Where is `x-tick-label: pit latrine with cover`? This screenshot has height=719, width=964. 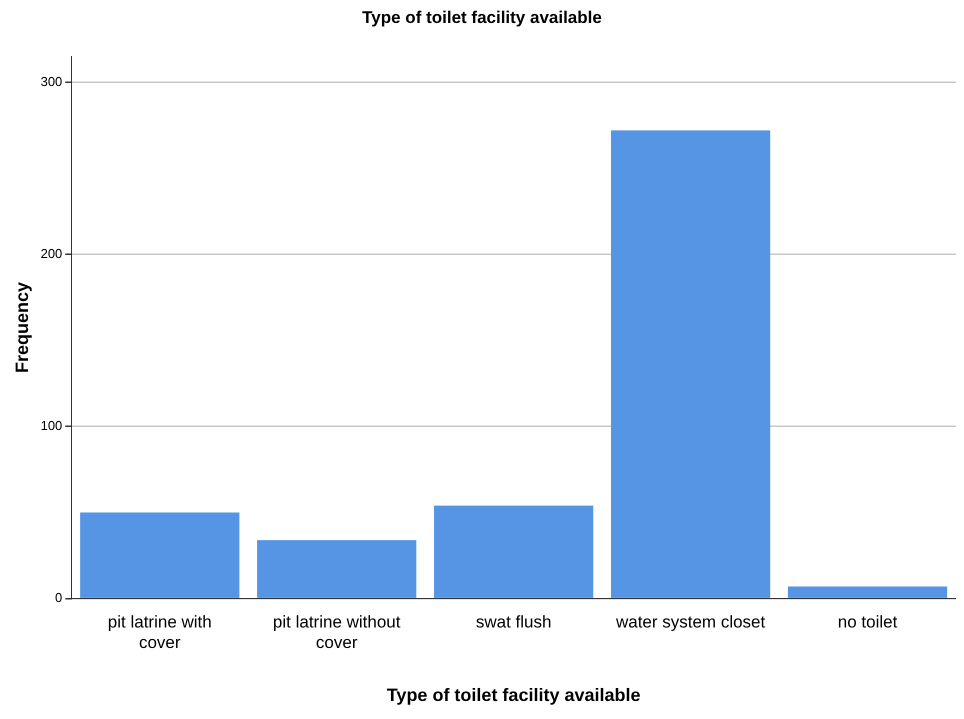 x-tick-label: pit latrine with cover is located at coordinates (160, 632).